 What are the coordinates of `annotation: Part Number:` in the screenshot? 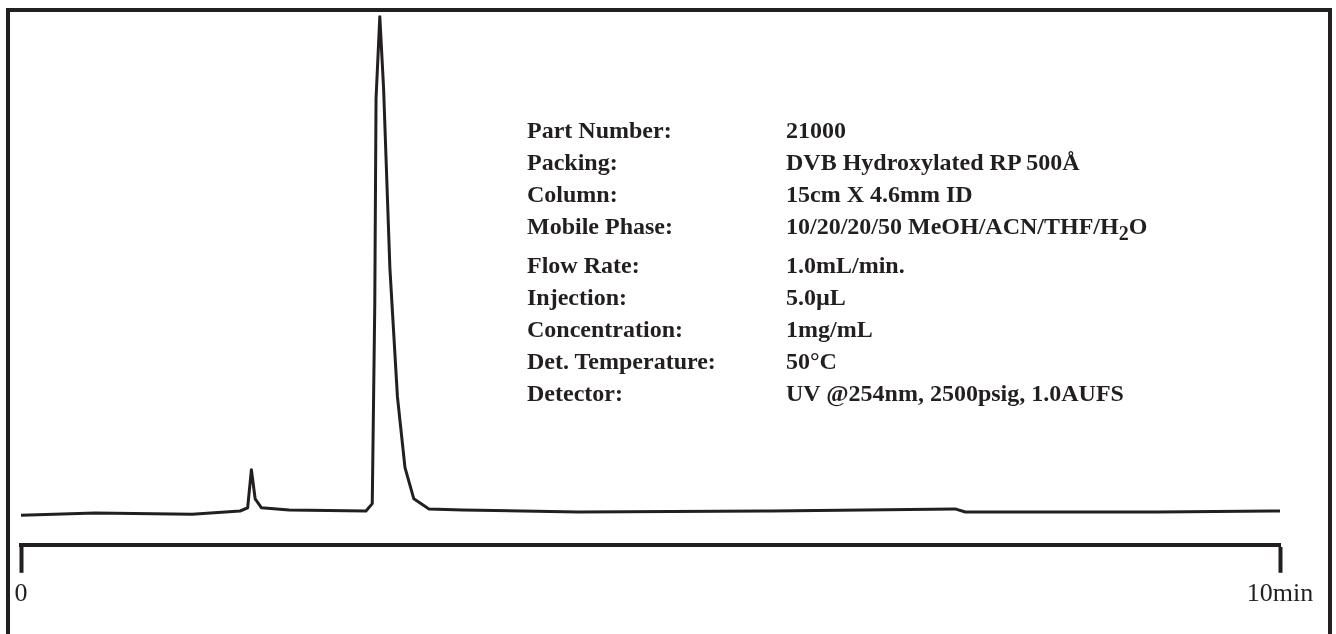 It's located at (600, 130).